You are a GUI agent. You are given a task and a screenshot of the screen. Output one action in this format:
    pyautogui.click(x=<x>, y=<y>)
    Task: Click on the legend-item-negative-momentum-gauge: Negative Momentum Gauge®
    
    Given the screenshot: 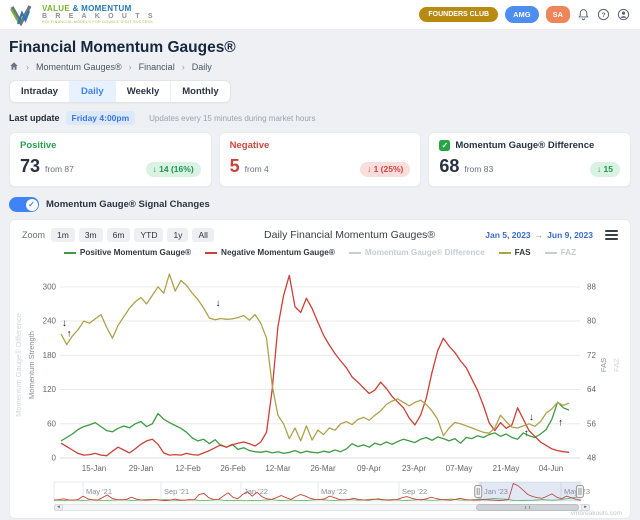 What is the action you would take?
    pyautogui.click(x=270, y=252)
    